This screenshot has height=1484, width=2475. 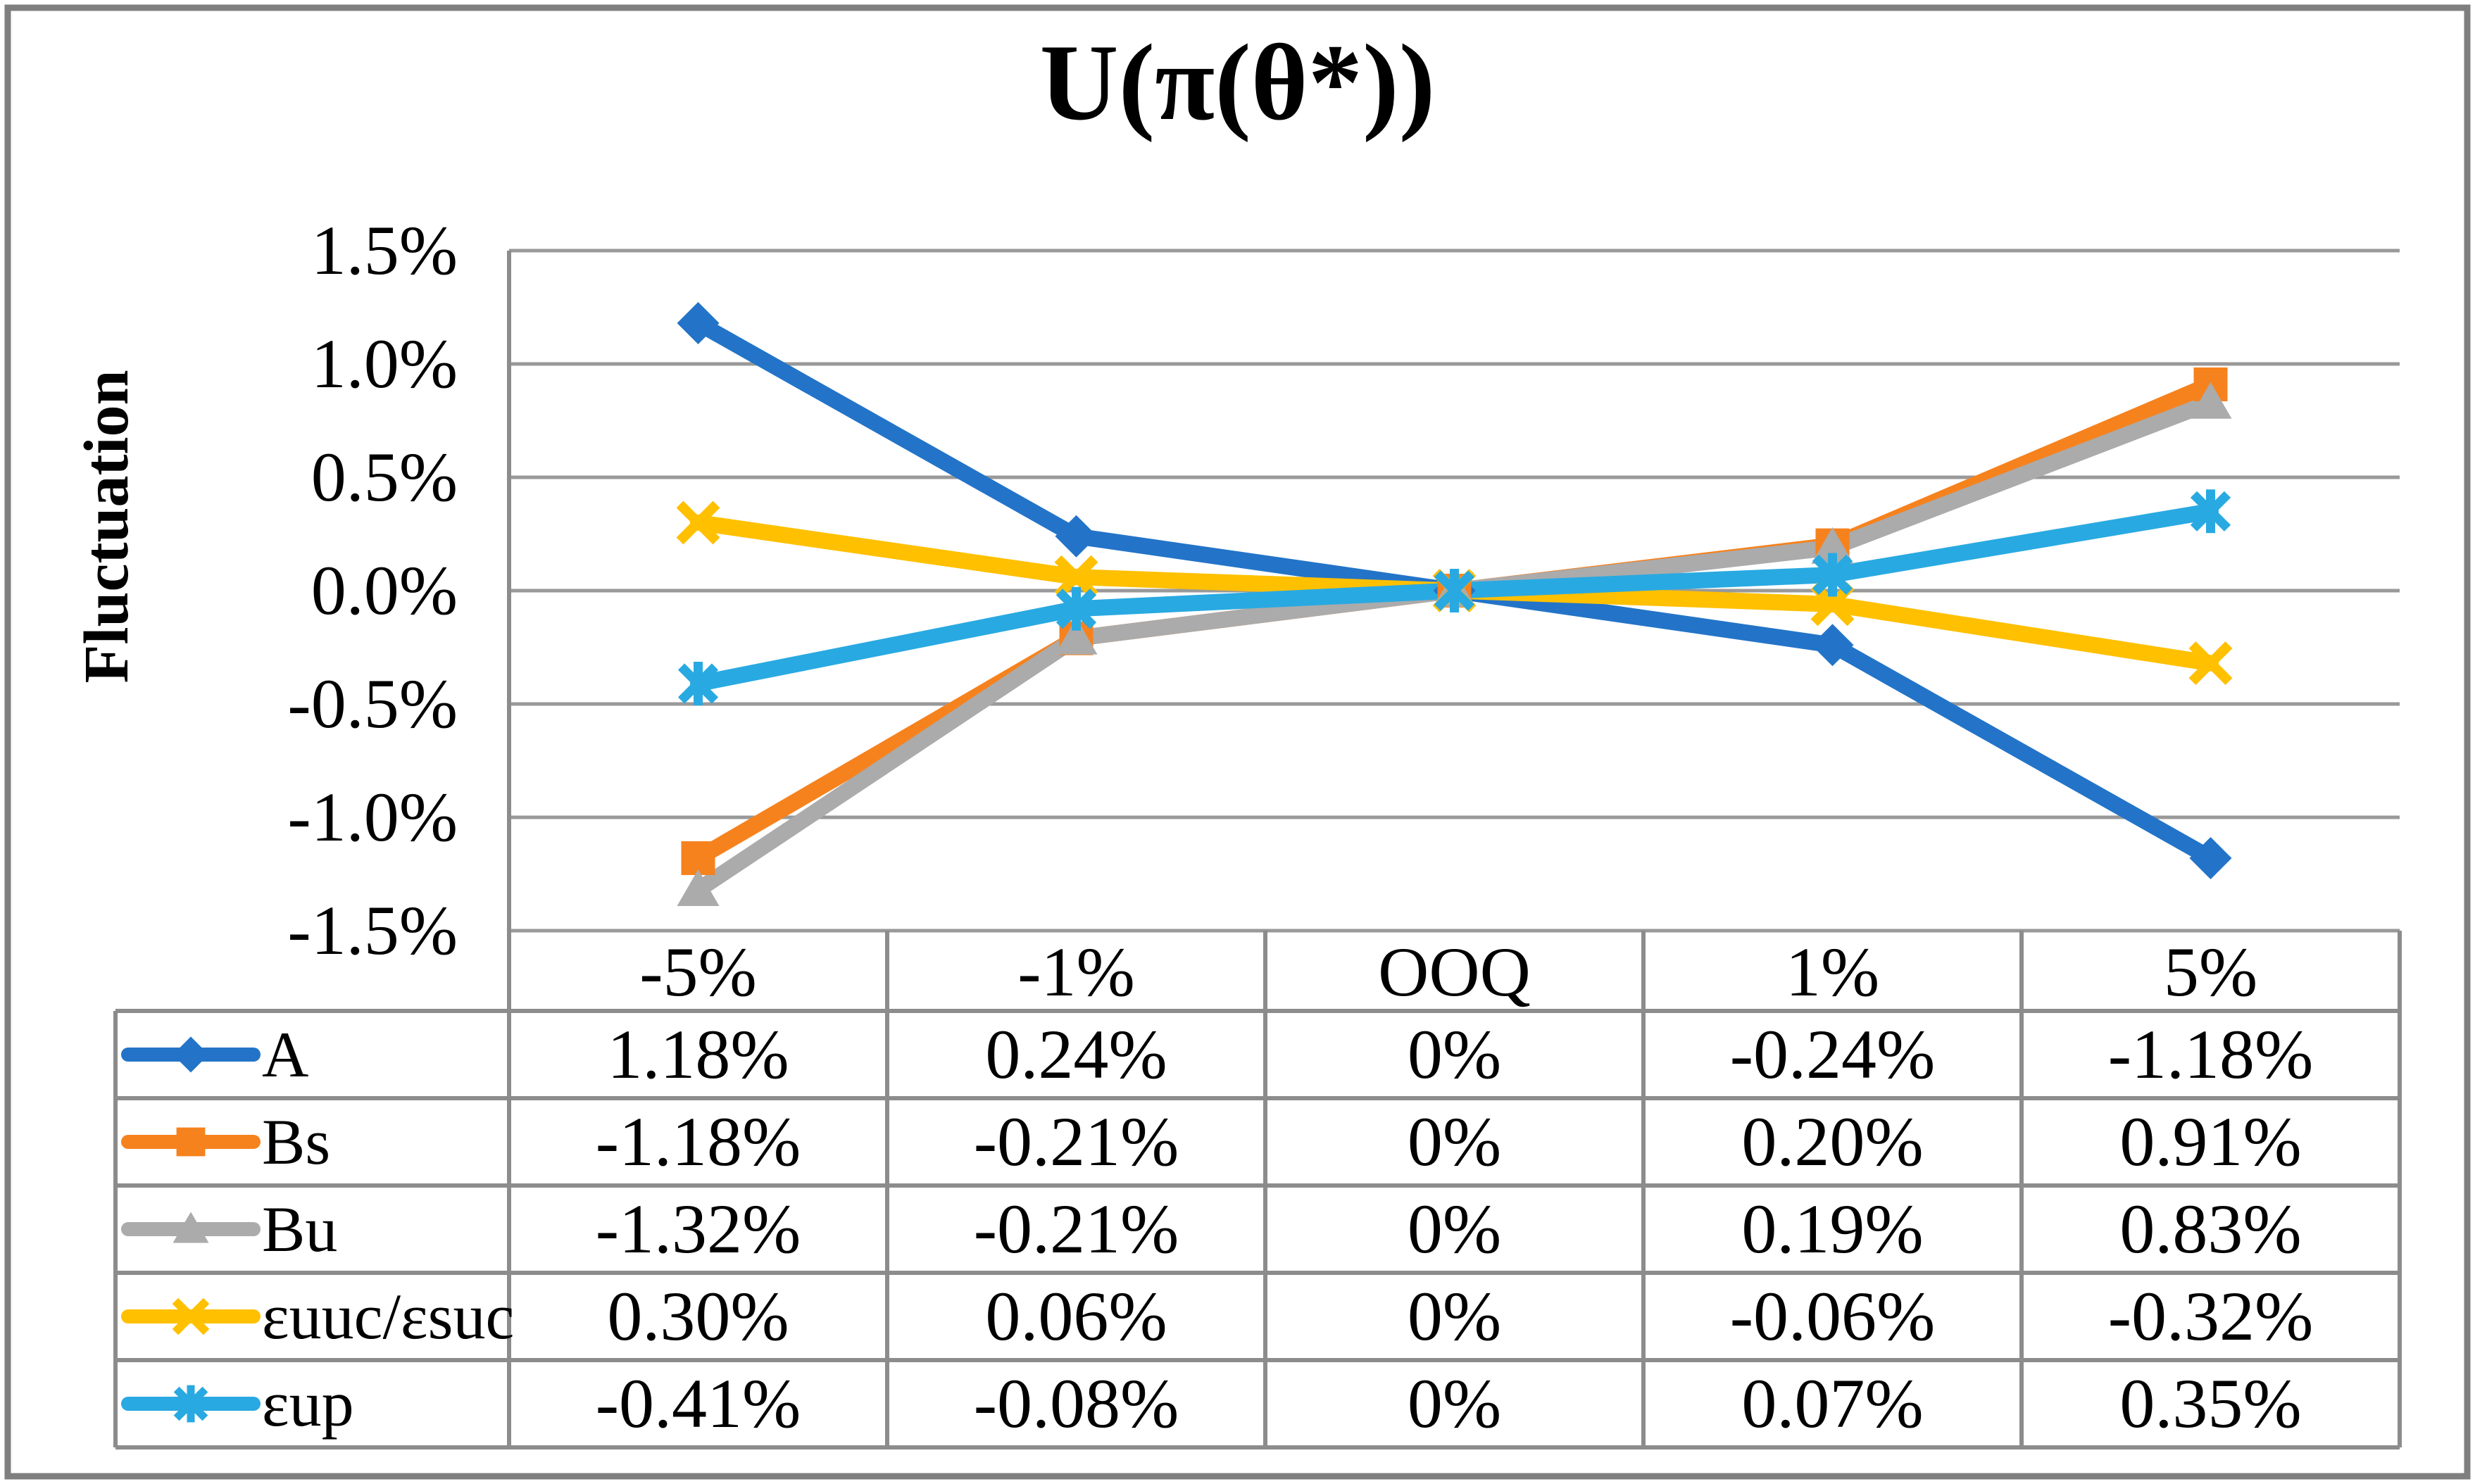 What do you see at coordinates (1076, 1316) in the screenshot?
I see `value-cell-εuuc/εsuc--1%: 0.06%` at bounding box center [1076, 1316].